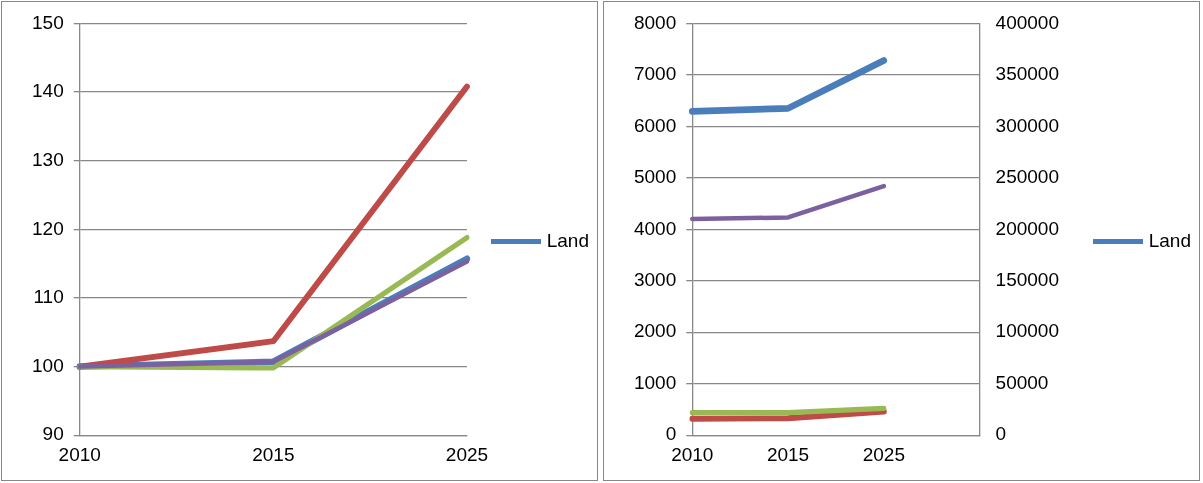 The width and height of the screenshot is (1203, 483). What do you see at coordinates (53, 434) in the screenshot?
I see `y-tick-label: 90` at bounding box center [53, 434].